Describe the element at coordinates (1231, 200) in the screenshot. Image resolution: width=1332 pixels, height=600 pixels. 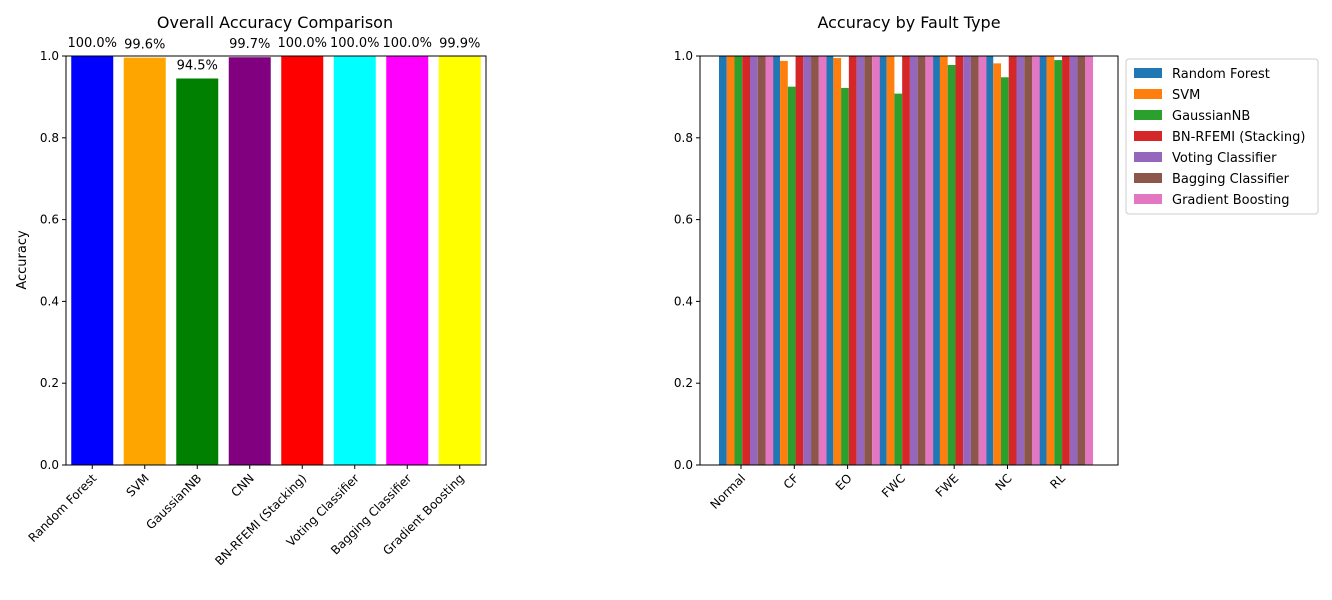
I see `legend-label: Gradient Boosting` at that location.